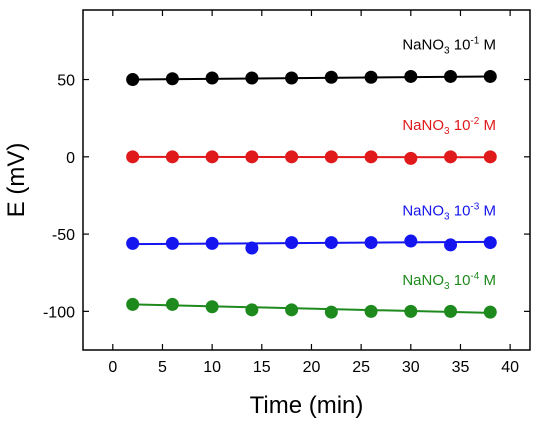  Describe the element at coordinates (212, 367) in the screenshot. I see `x-tick-label: 10` at that location.